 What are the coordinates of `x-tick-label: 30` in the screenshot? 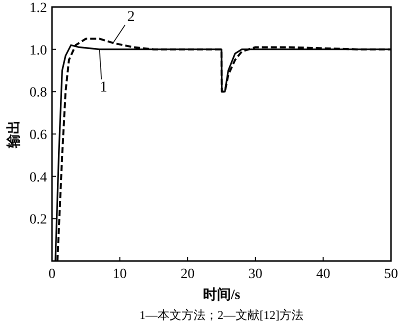 It's located at (255, 274).